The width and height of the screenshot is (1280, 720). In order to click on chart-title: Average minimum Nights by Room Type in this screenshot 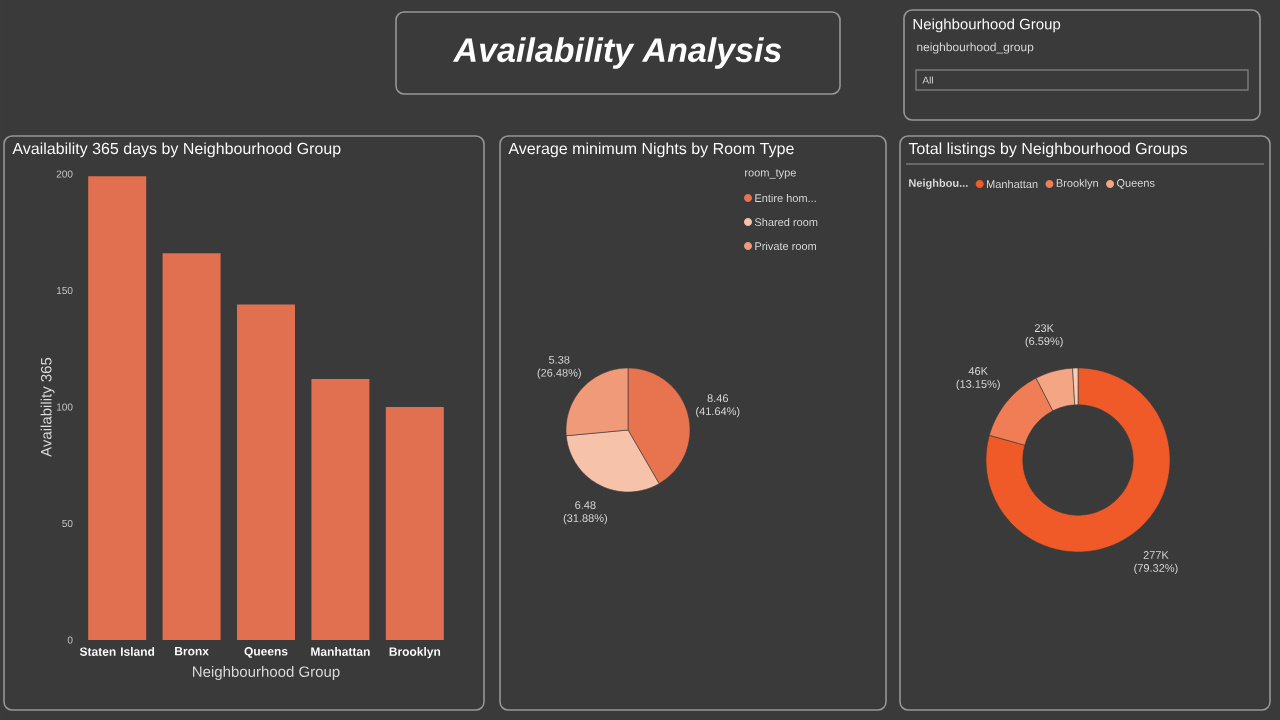, I will do `click(651, 150)`.